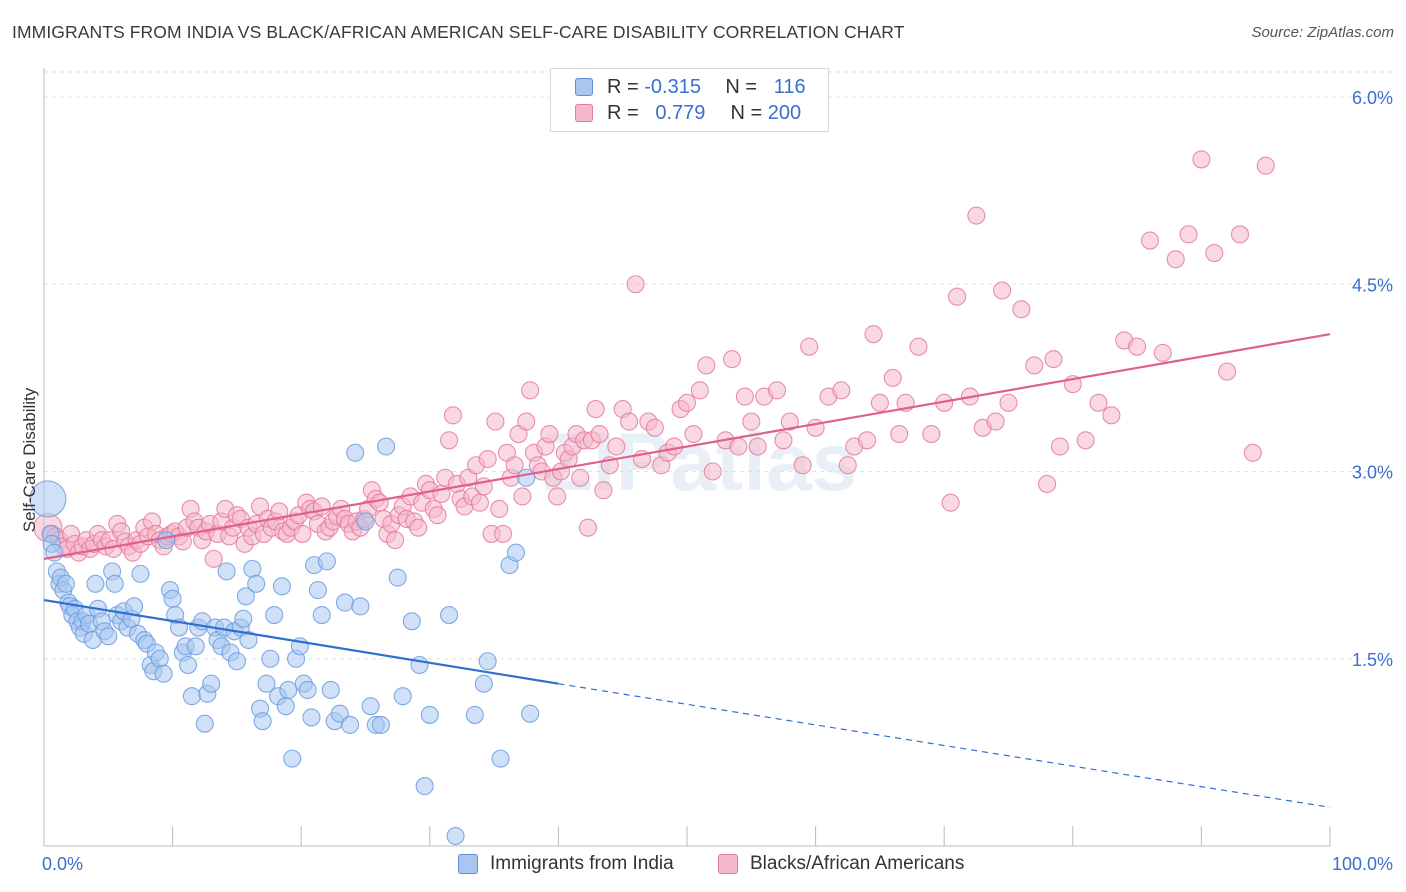 This screenshot has height=892, width=1406. What do you see at coordinates (62, 864) in the screenshot?
I see `x-tick-label: 0.0%` at bounding box center [62, 864].